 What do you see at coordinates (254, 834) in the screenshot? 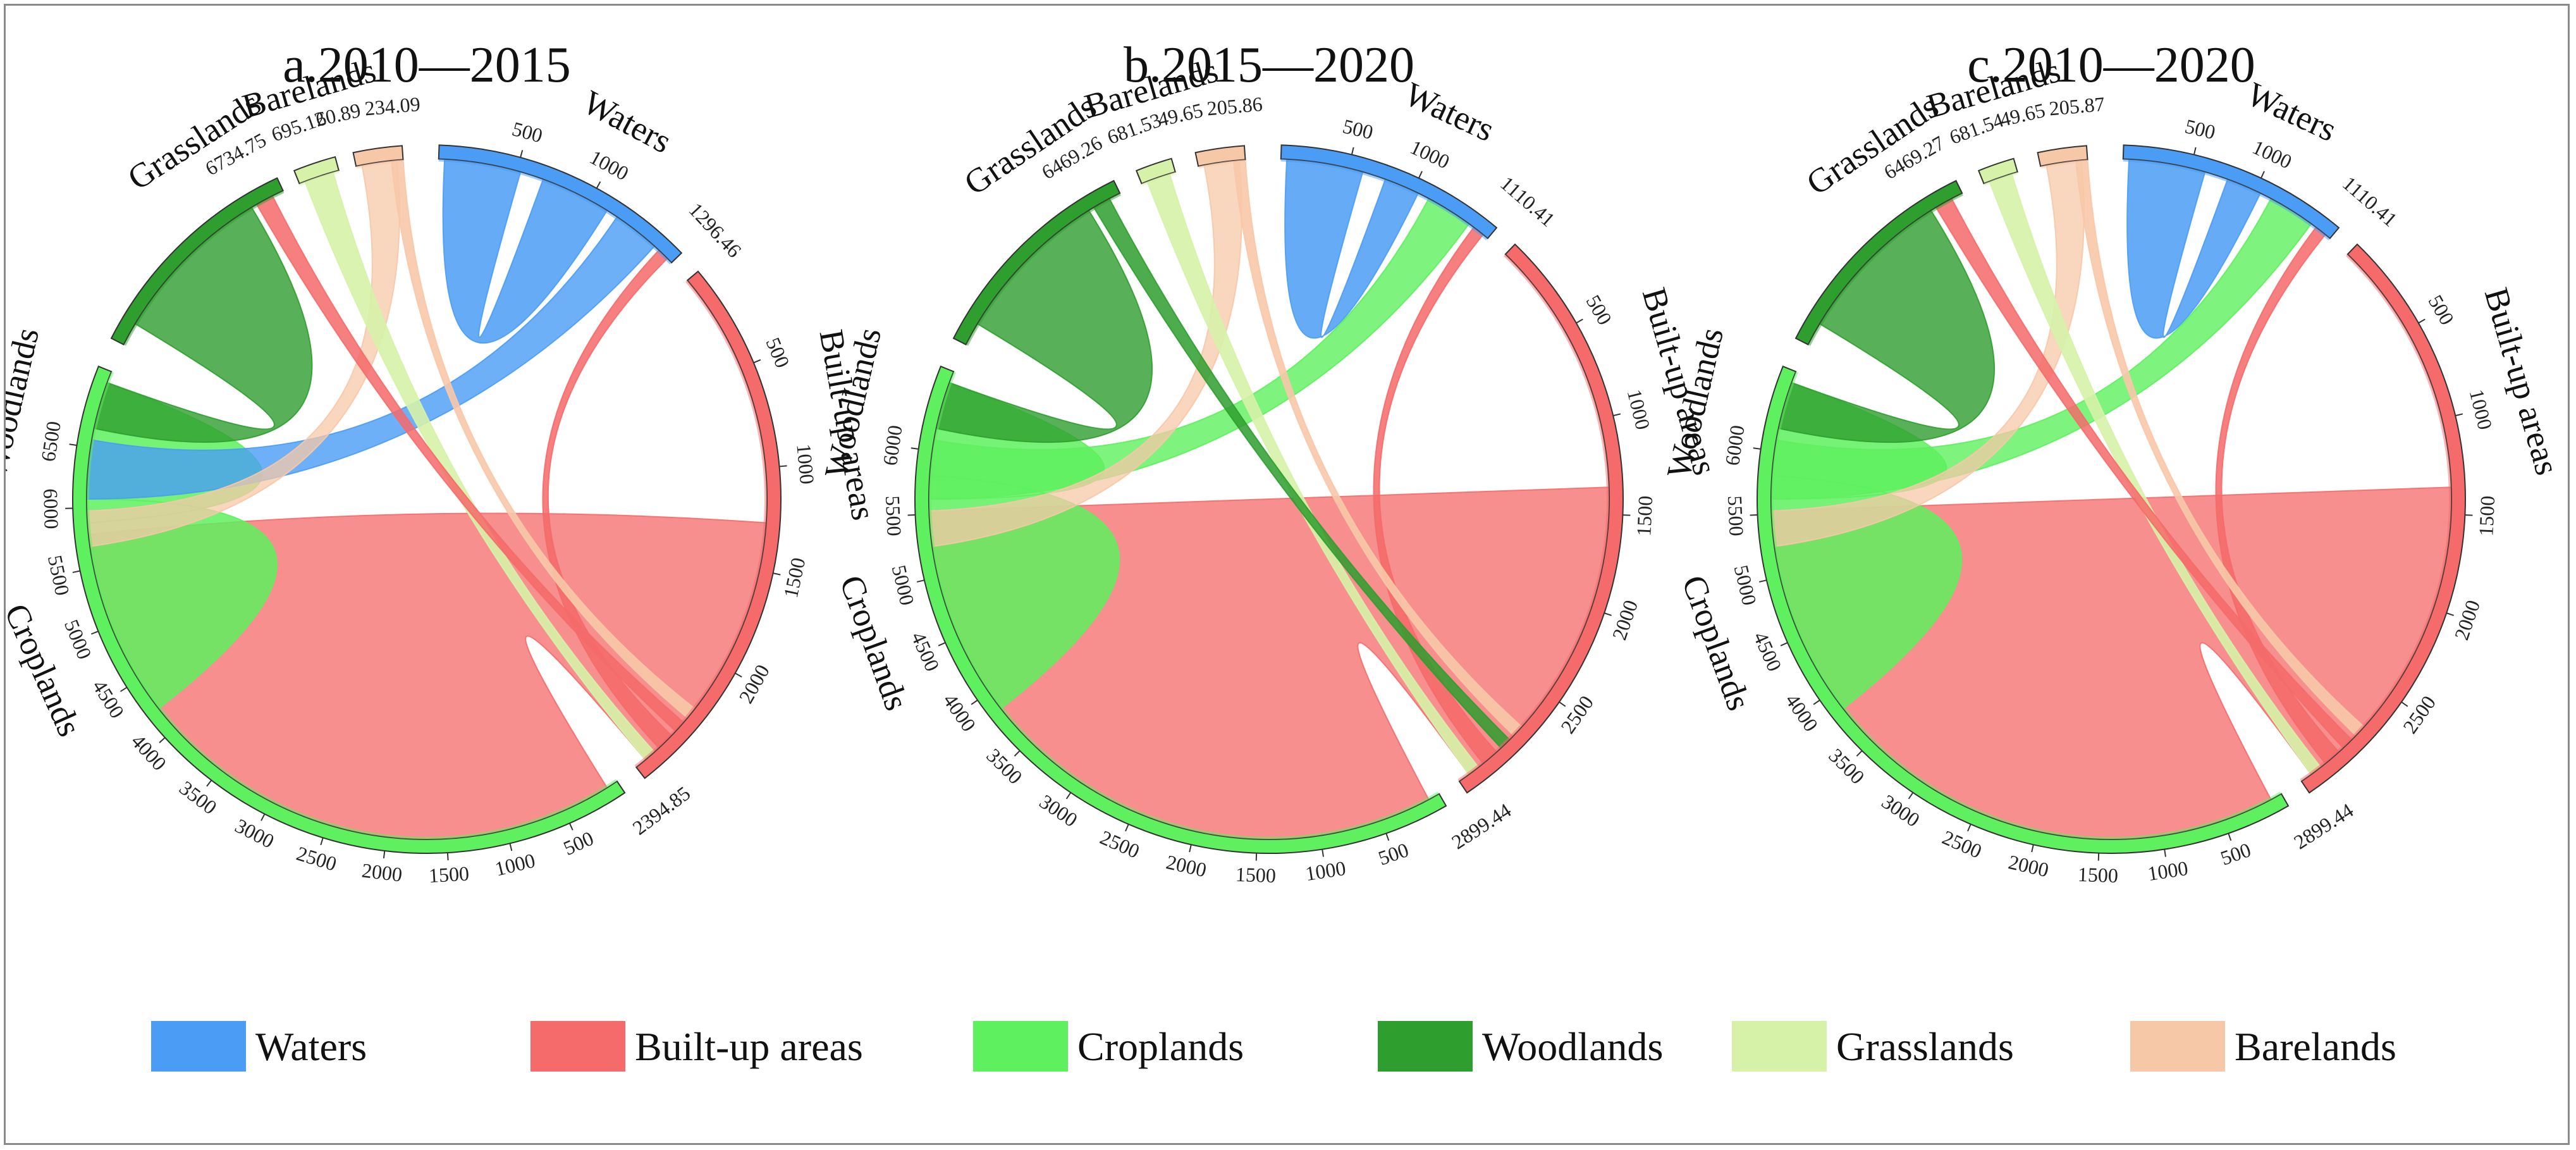
I see `tick-label: 3000` at bounding box center [254, 834].